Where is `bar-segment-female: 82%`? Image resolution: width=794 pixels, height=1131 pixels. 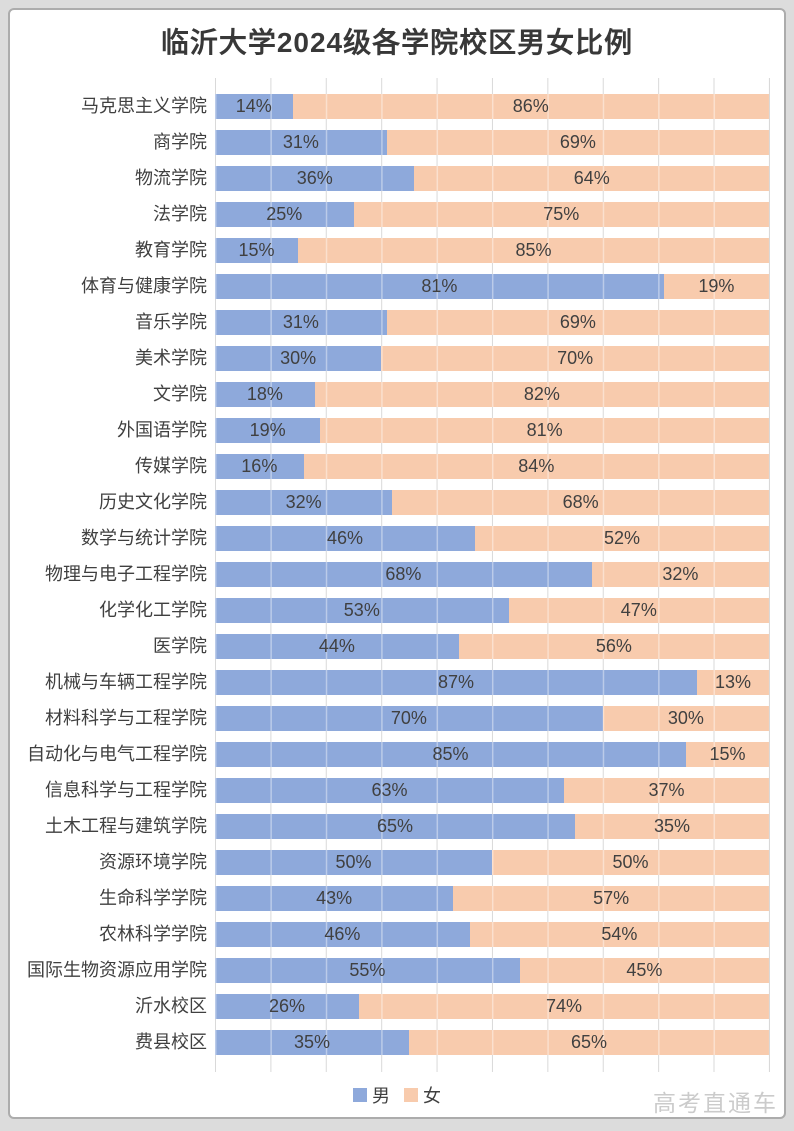
bar-segment-female: 82% is located at coordinates (541, 394).